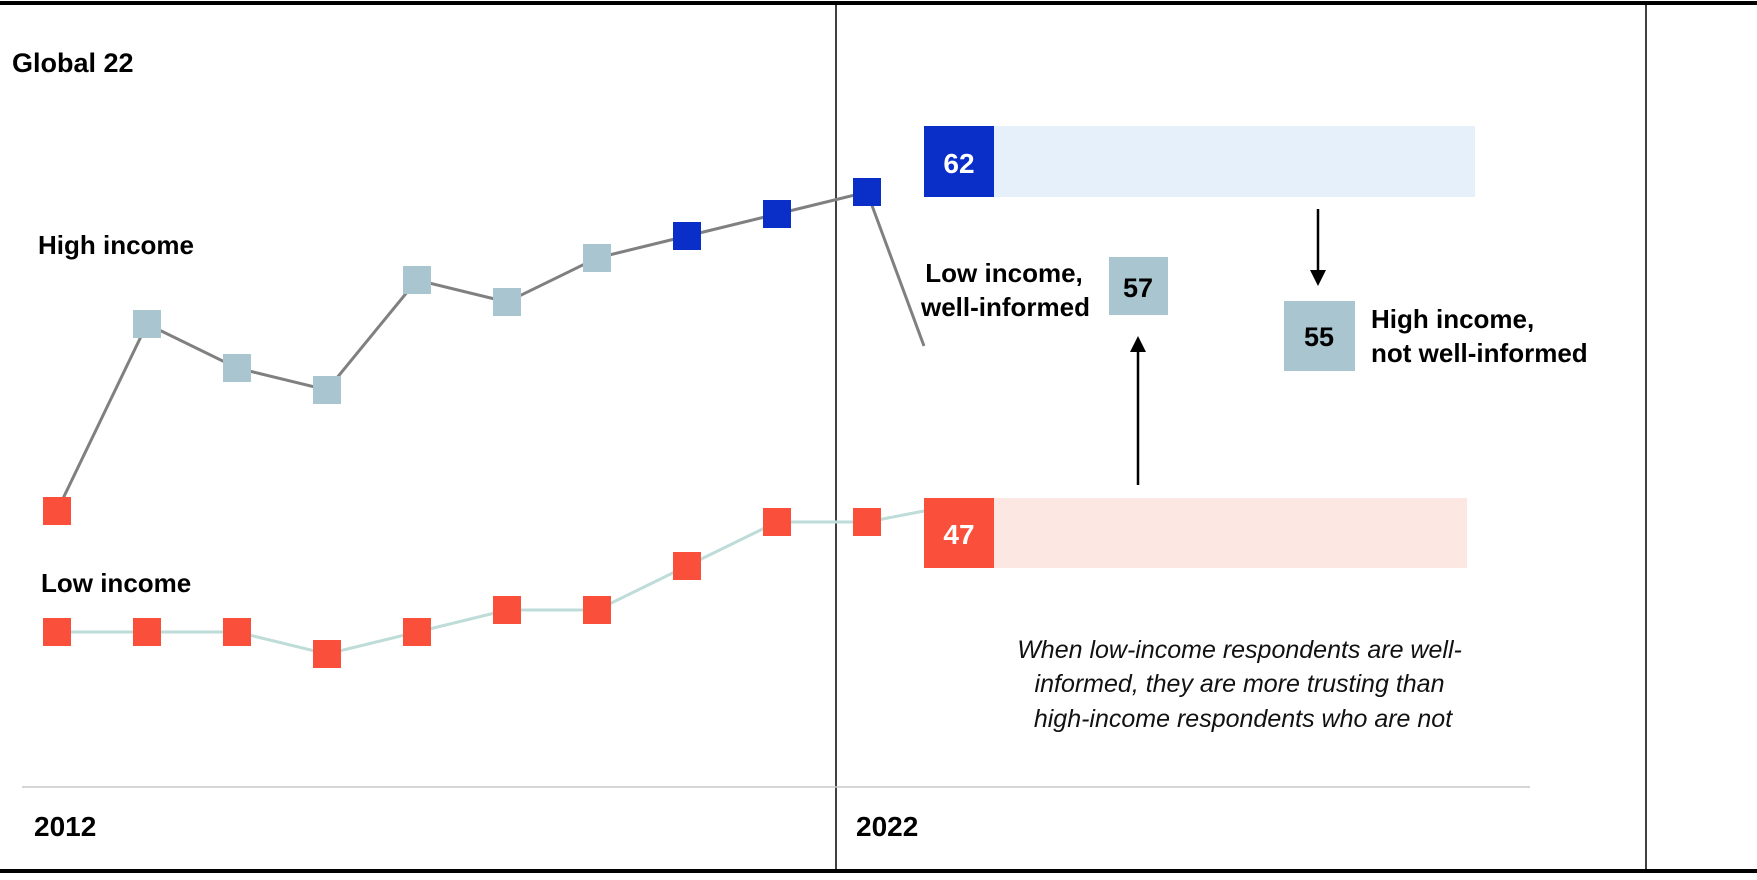  I want to click on callout-low-informed-label: Low income, well-informed, so click(1005, 290).